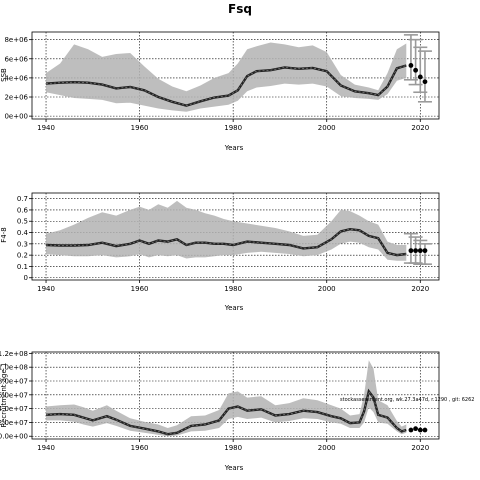 The width and height of the screenshot is (480, 480). I want to click on recruitment-x-tick-label: 1940, so click(46, 448).